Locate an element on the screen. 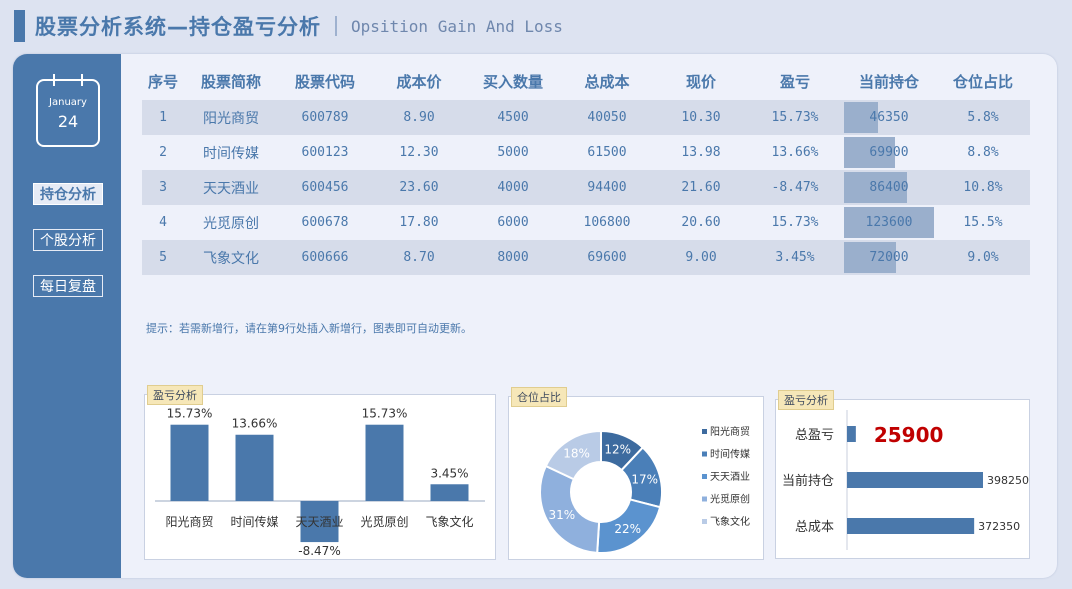 Image resolution: width=1072 pixels, height=589 pixels. sidebar: January 24 持仓分析 个股分析 每日复盘 is located at coordinates (67, 316).